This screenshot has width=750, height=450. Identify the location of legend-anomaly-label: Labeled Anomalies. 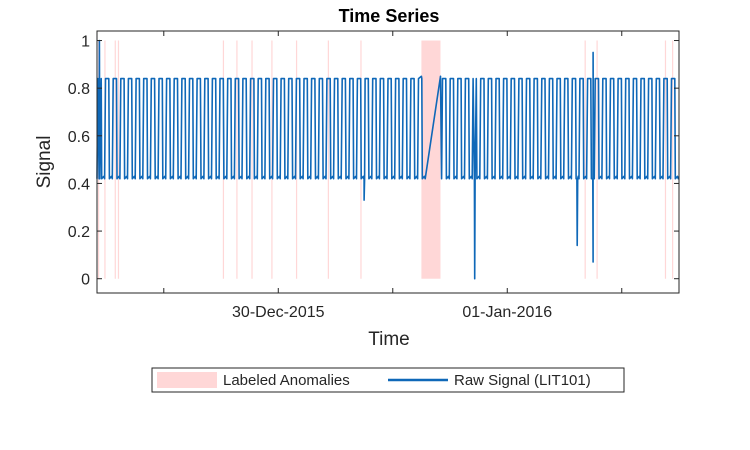
(286, 380).